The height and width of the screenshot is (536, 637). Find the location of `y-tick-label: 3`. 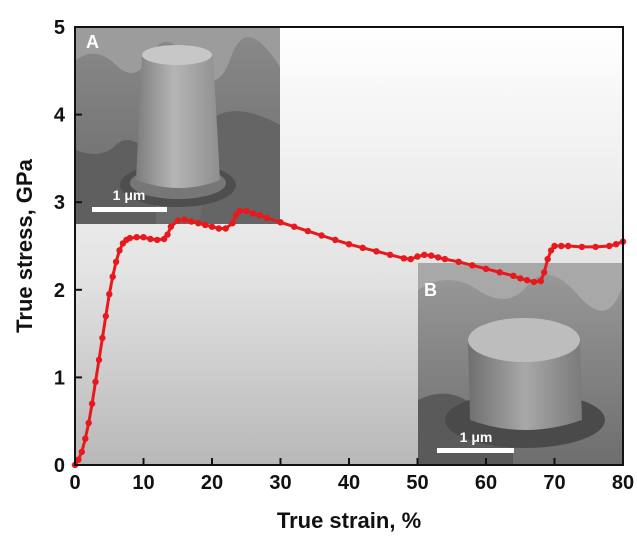

y-tick-label: 3 is located at coordinates (59, 203).